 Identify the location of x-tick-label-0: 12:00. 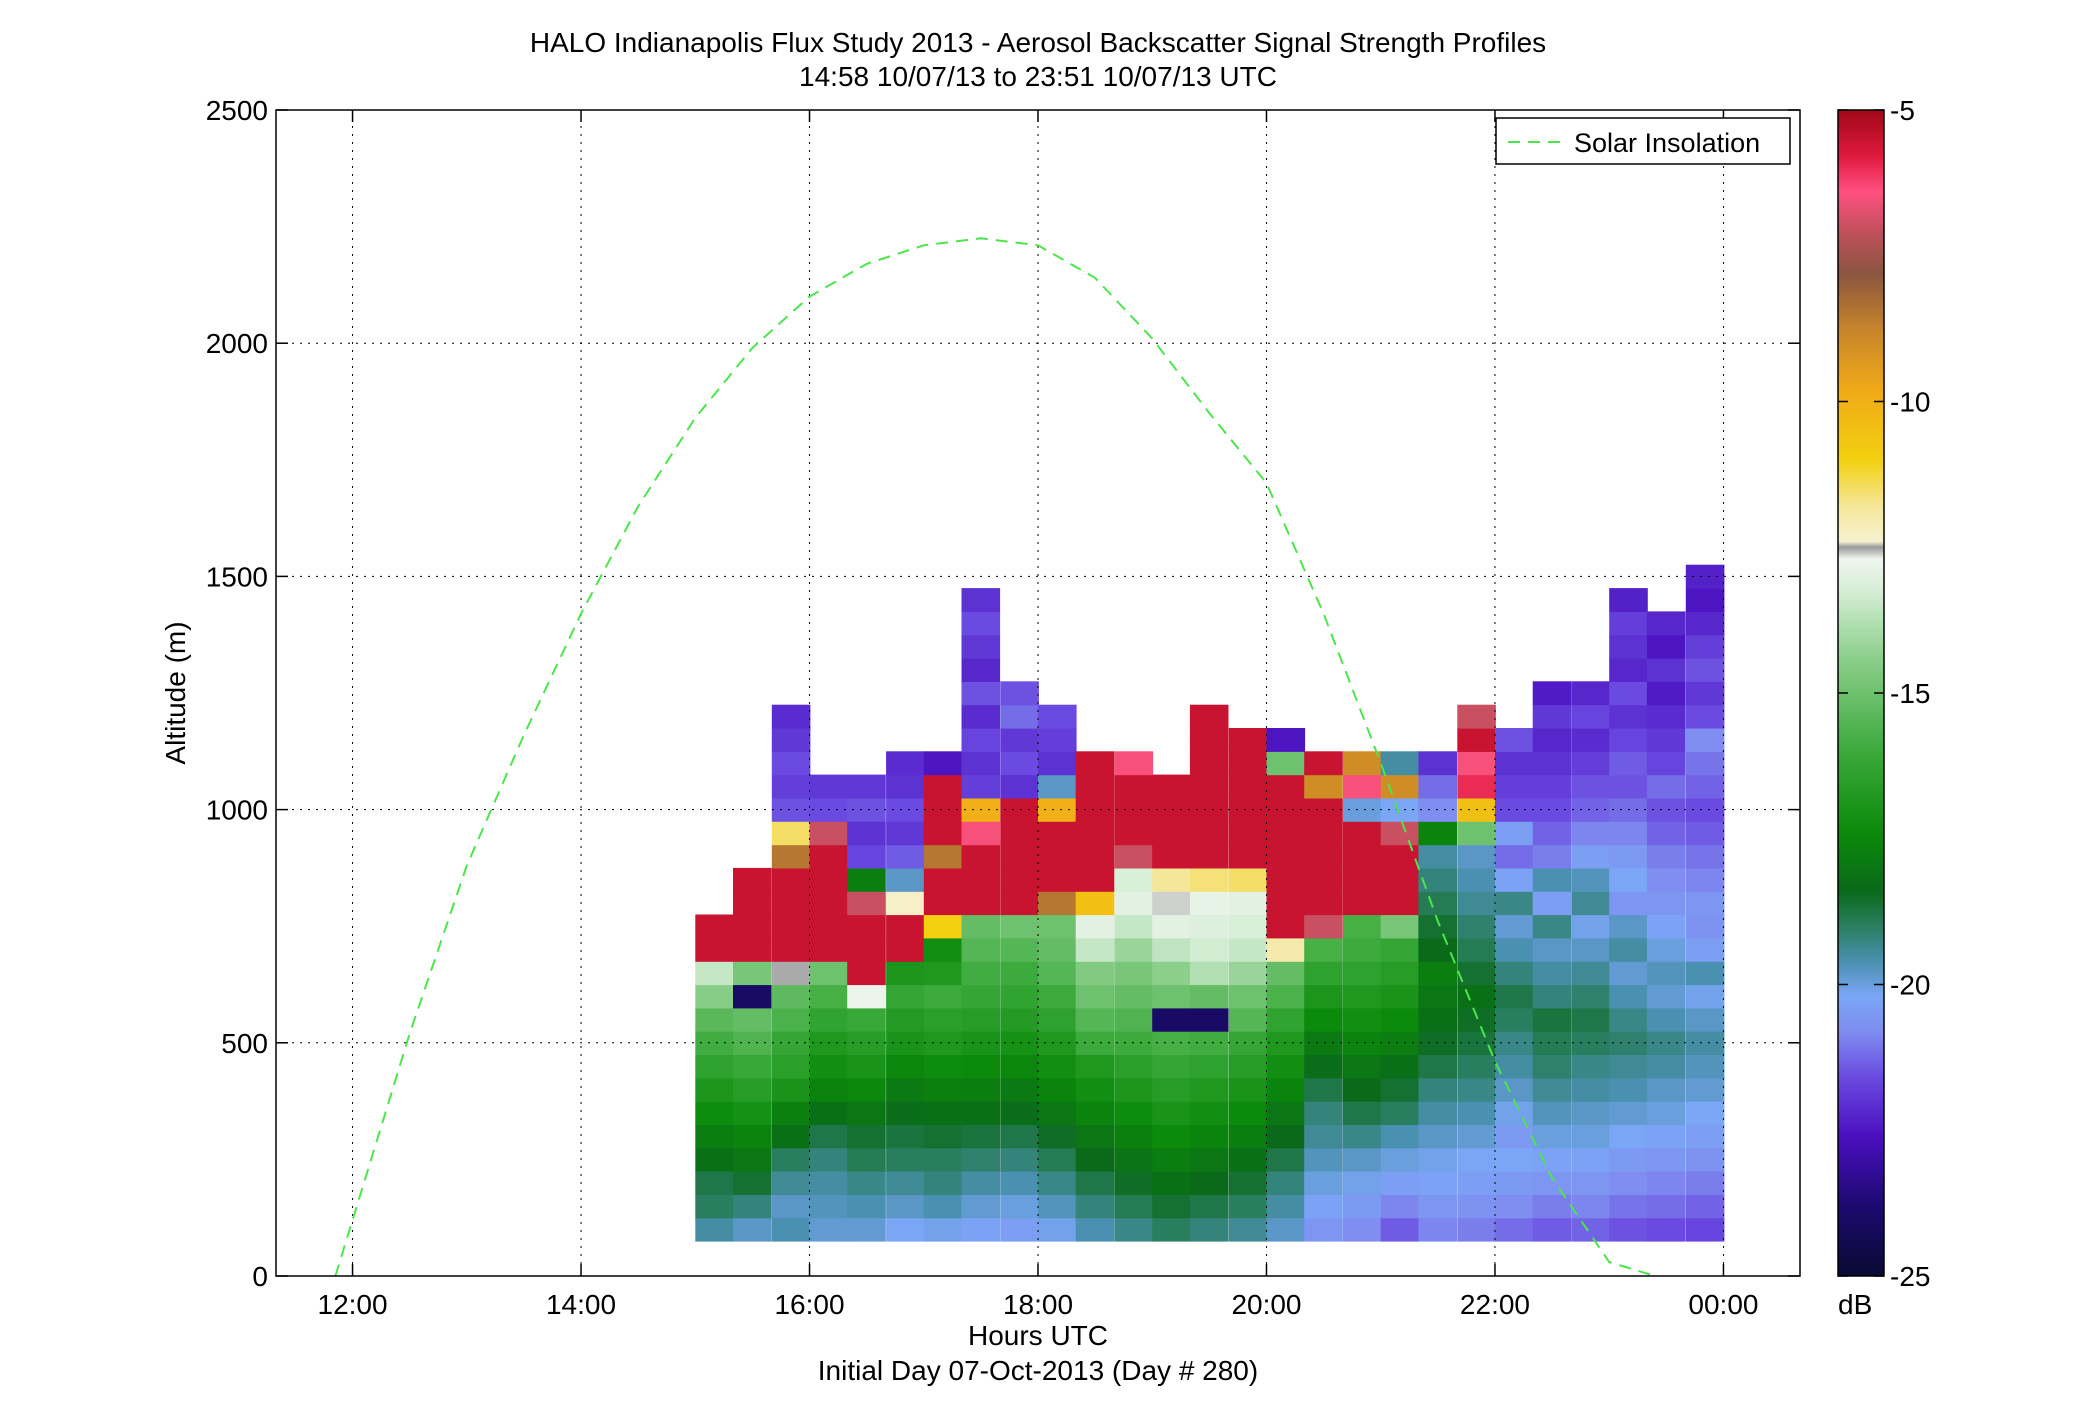
(353, 1304).